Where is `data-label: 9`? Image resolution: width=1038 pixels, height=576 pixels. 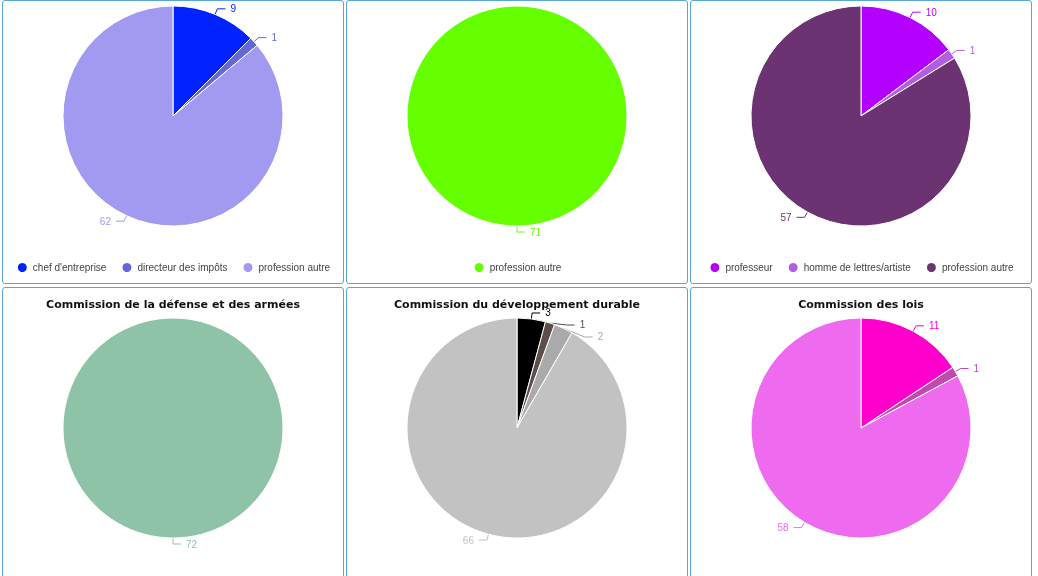
data-label: 9 is located at coordinates (233, 9).